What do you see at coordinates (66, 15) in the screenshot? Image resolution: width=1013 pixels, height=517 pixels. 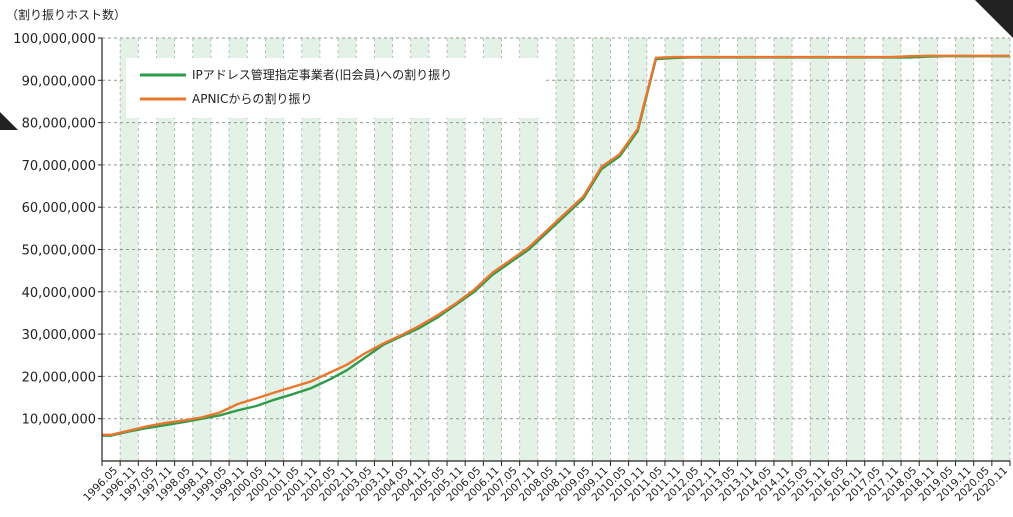 I see `y-axis-unit-label: （割り振りホスト数）` at bounding box center [66, 15].